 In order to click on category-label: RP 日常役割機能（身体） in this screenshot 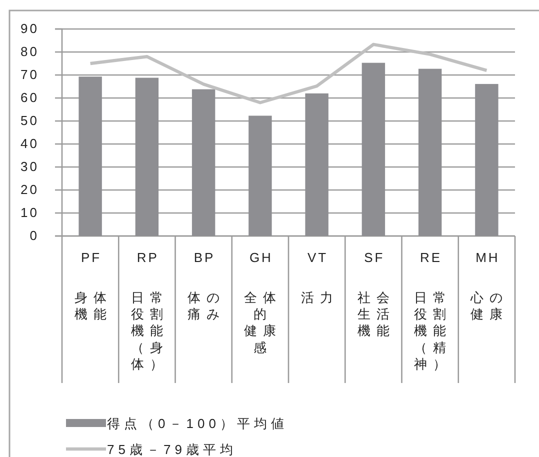, I will do `click(149, 311)`.